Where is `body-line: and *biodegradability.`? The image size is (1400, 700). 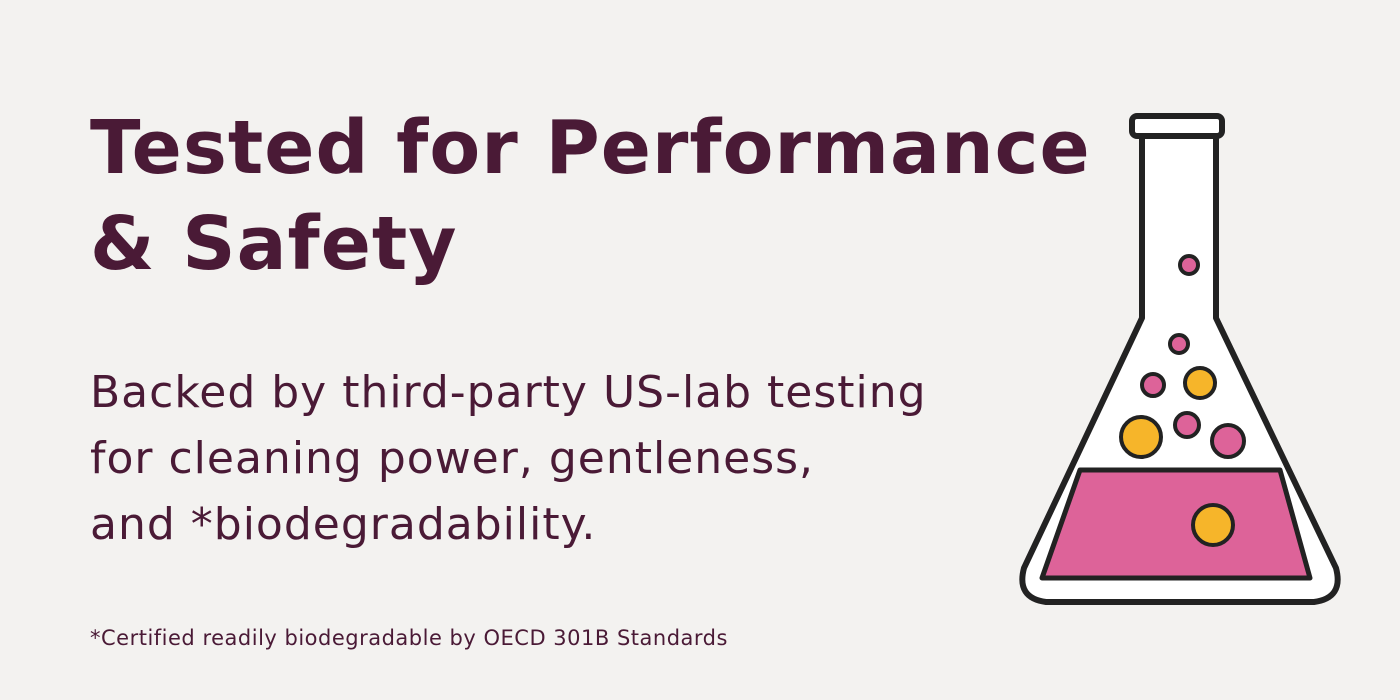
body-line: and *biodegradability. is located at coordinates (343, 524).